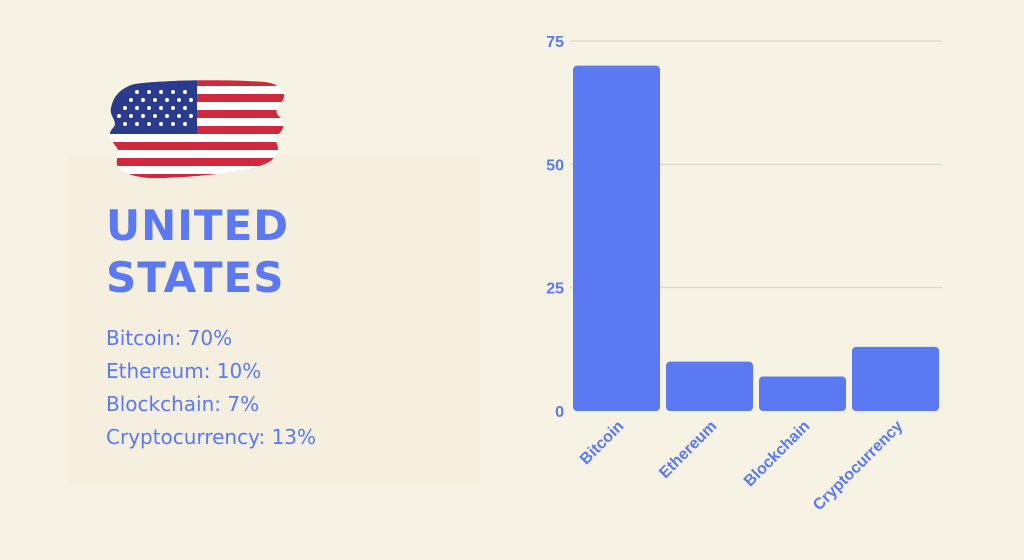 The width and height of the screenshot is (1024, 560). I want to click on x-tick-label-blockchain: Blockchain, so click(777, 454).